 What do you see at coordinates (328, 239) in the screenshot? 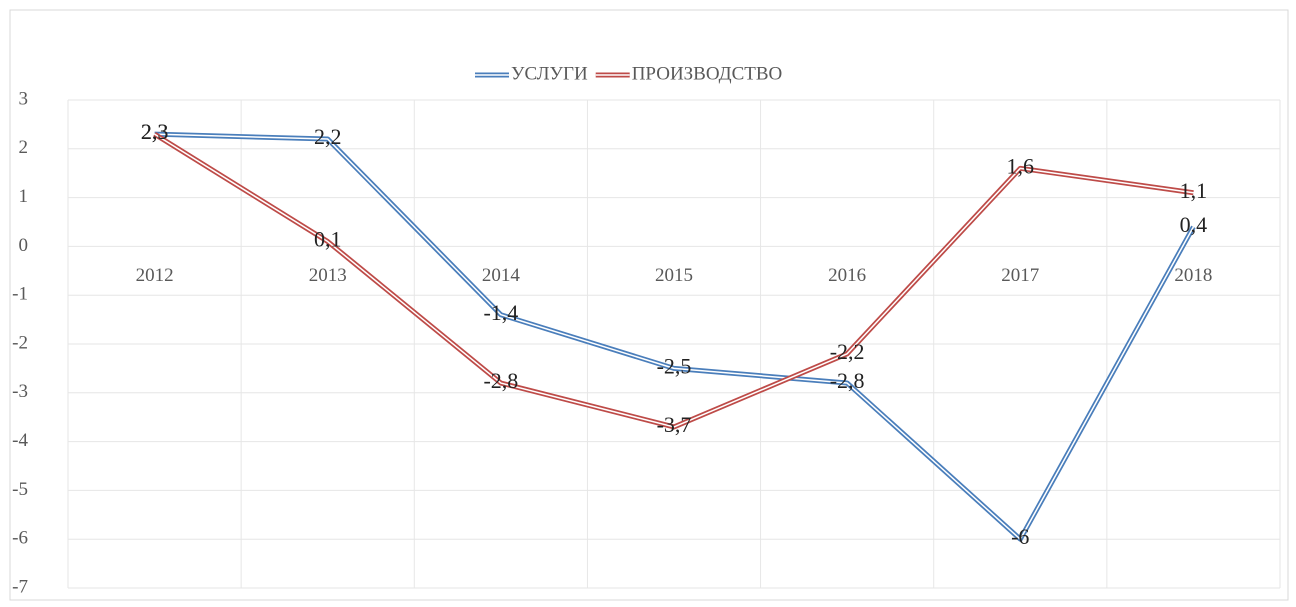
I see `data-label: 0,1` at bounding box center [328, 239].